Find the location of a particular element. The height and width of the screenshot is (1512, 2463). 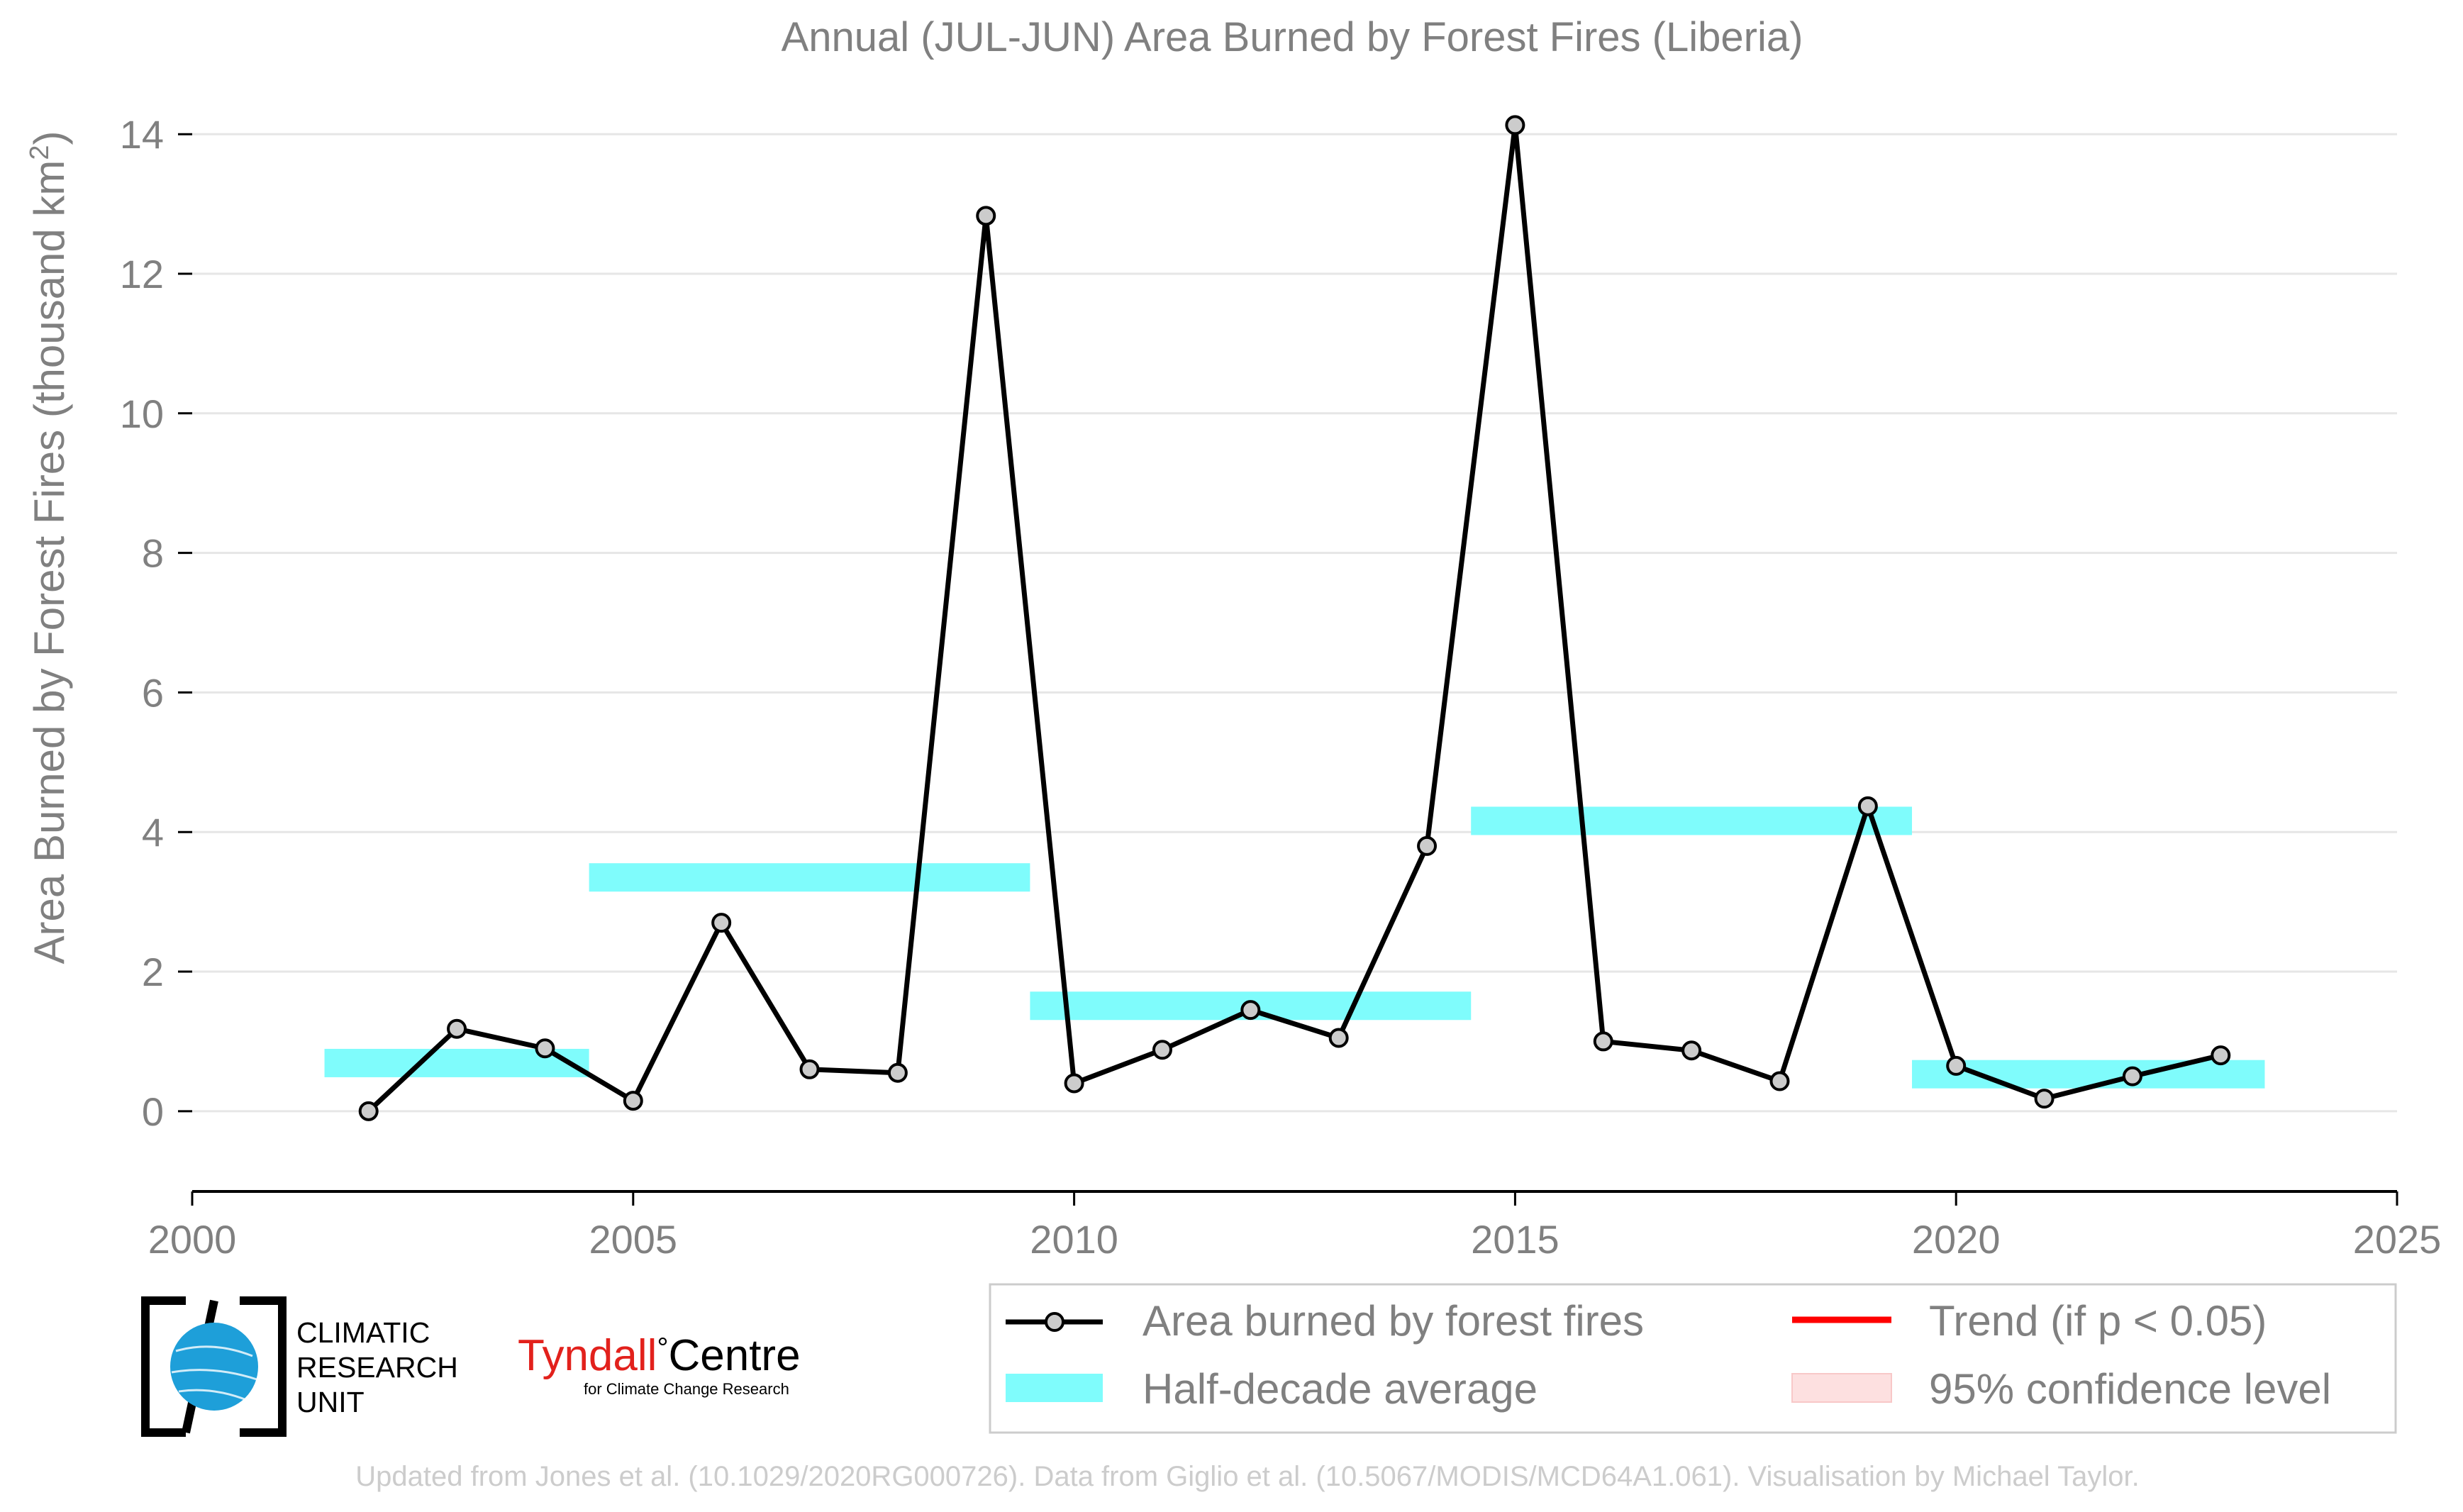

y-tick-label: 8 is located at coordinates (153, 553).